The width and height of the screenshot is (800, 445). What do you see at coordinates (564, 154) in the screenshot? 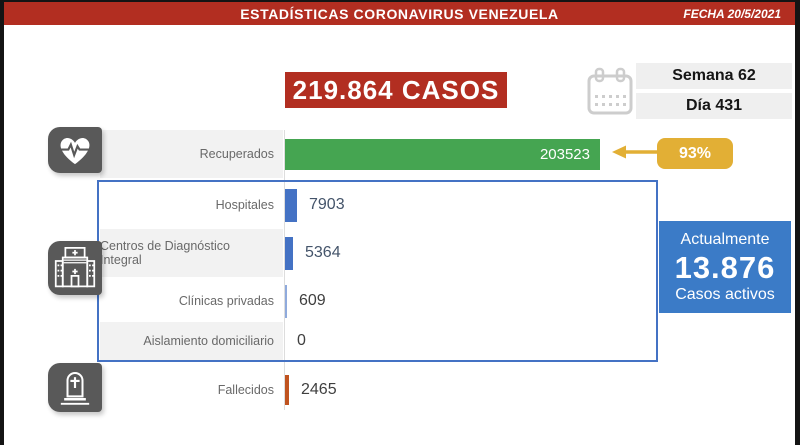
I see `bar-value: 203523` at bounding box center [564, 154].